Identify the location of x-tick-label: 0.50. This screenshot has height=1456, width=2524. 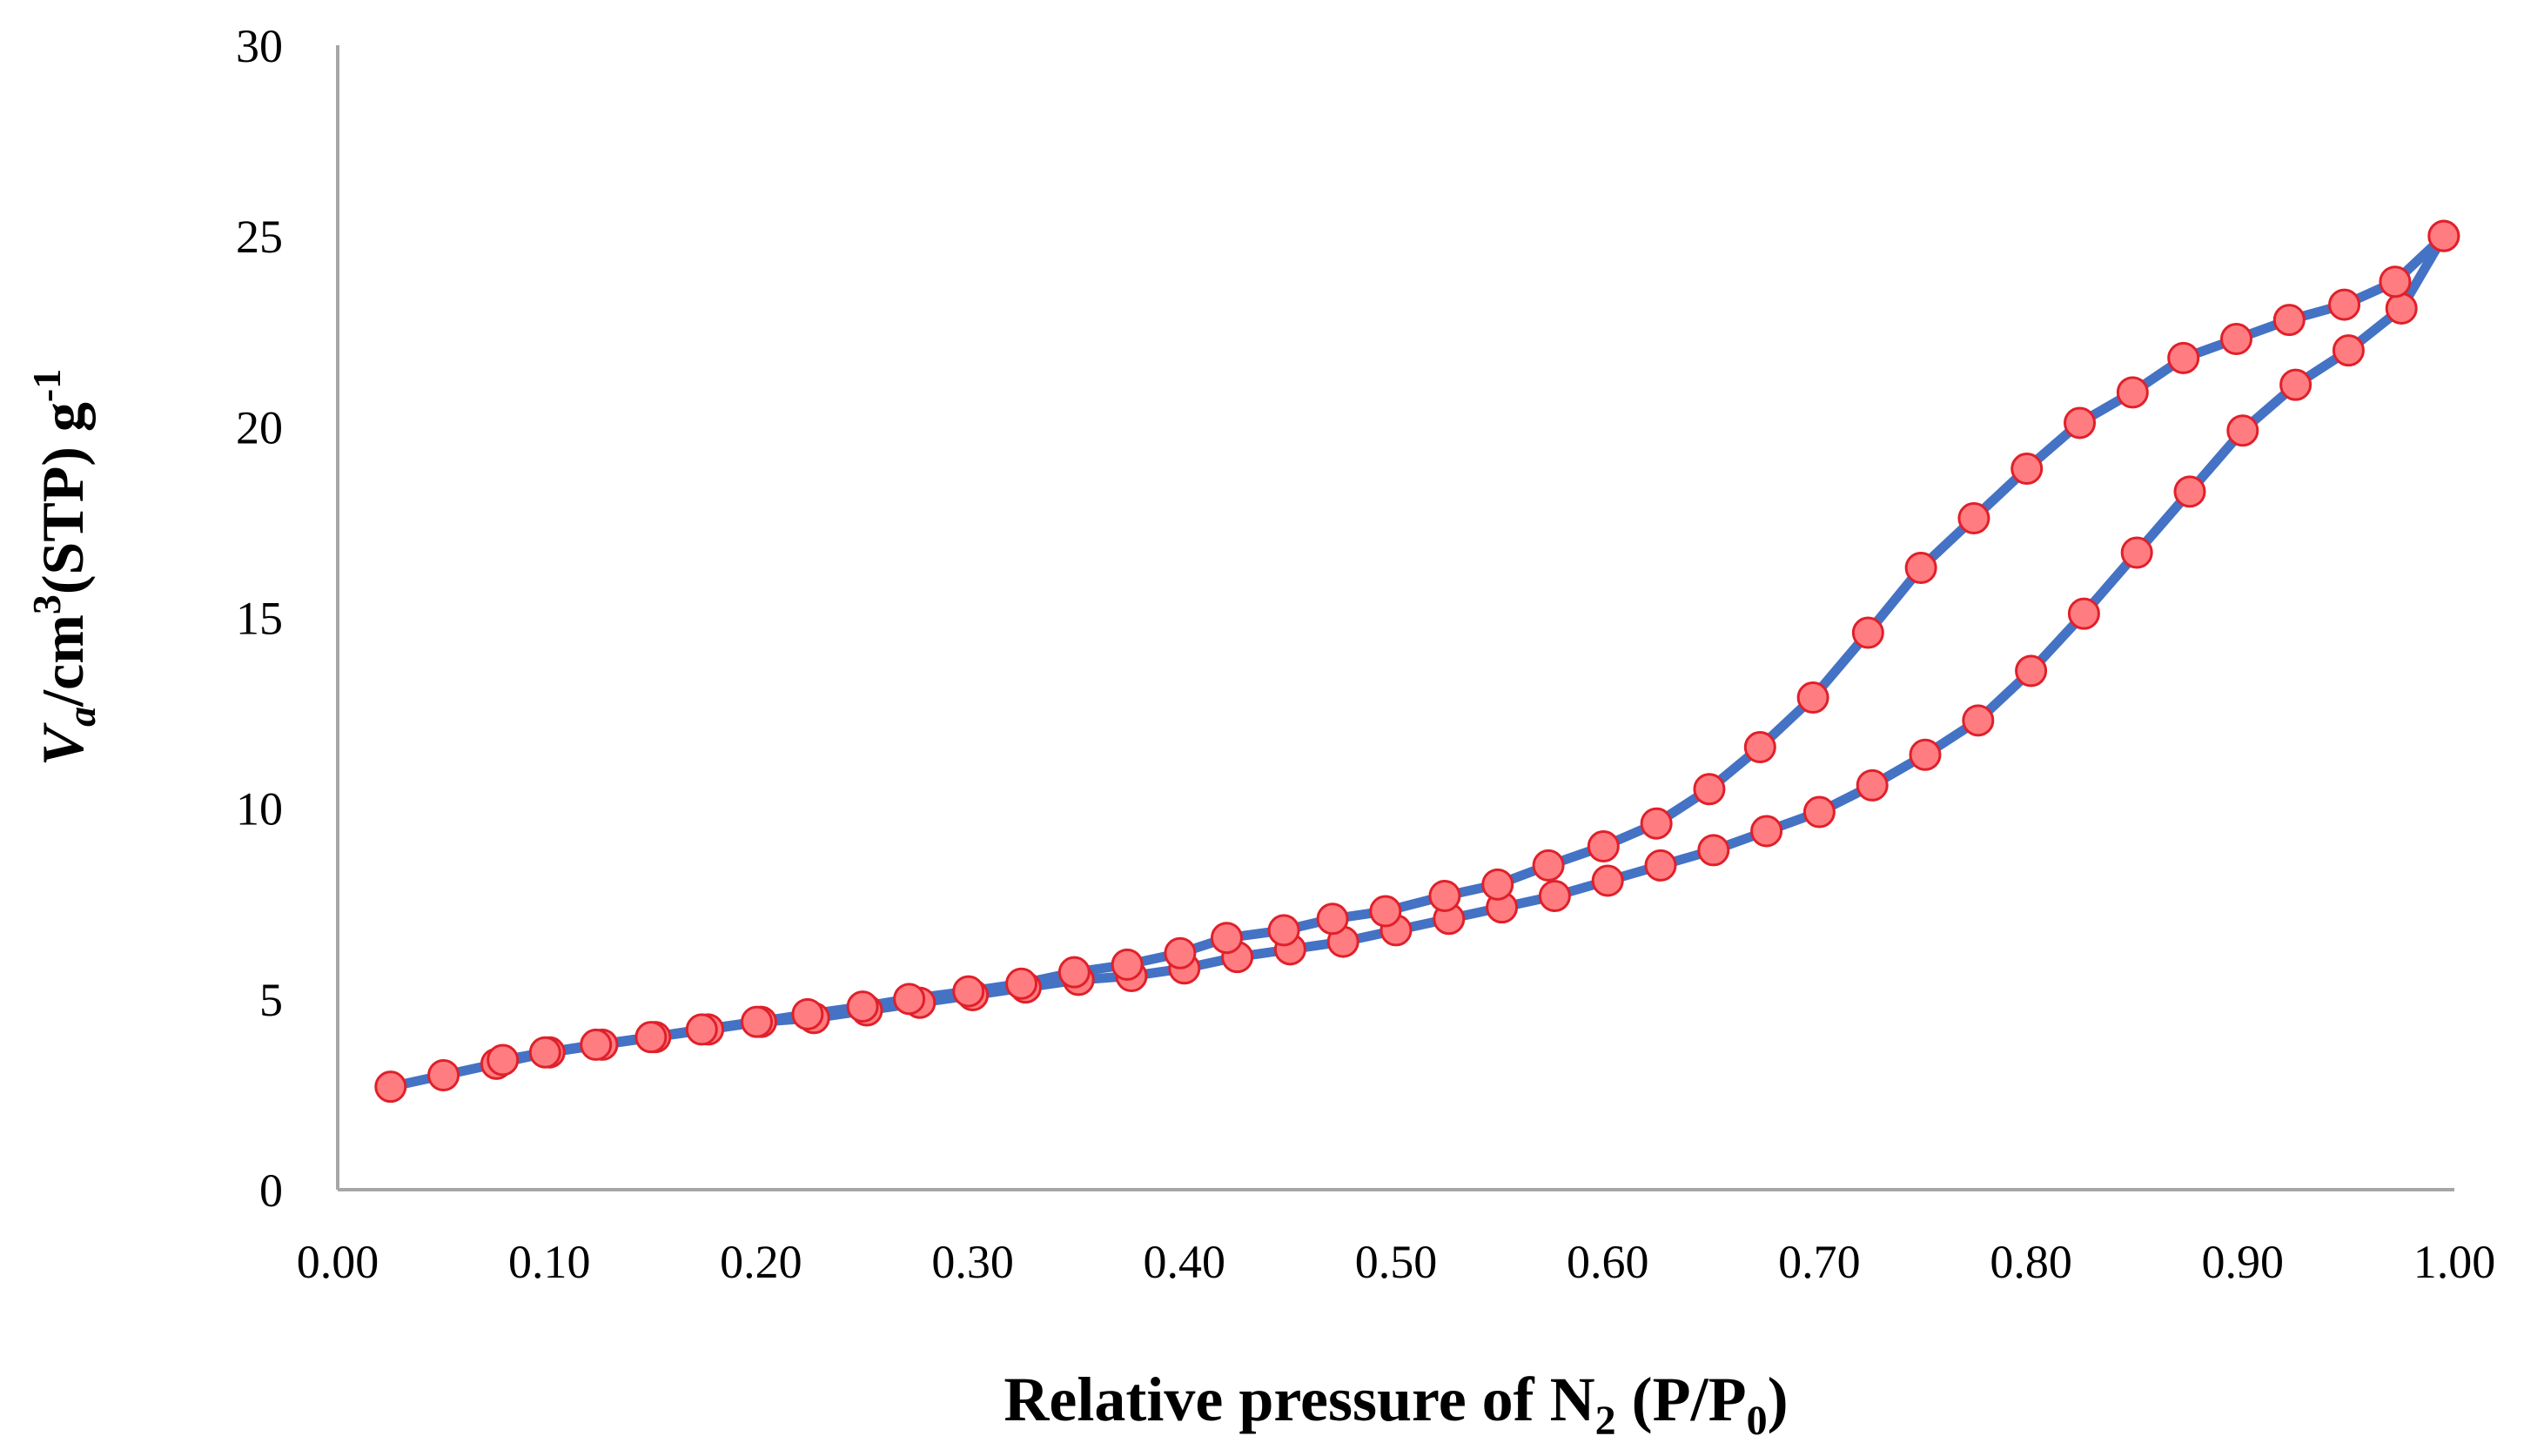
(1396, 1262).